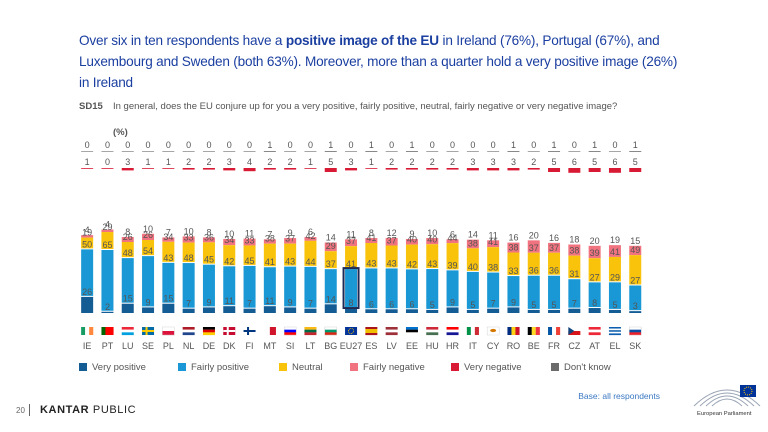 The width and height of the screenshot is (768, 432). I want to click on very-positive-label-lt: 7, so click(310, 304).